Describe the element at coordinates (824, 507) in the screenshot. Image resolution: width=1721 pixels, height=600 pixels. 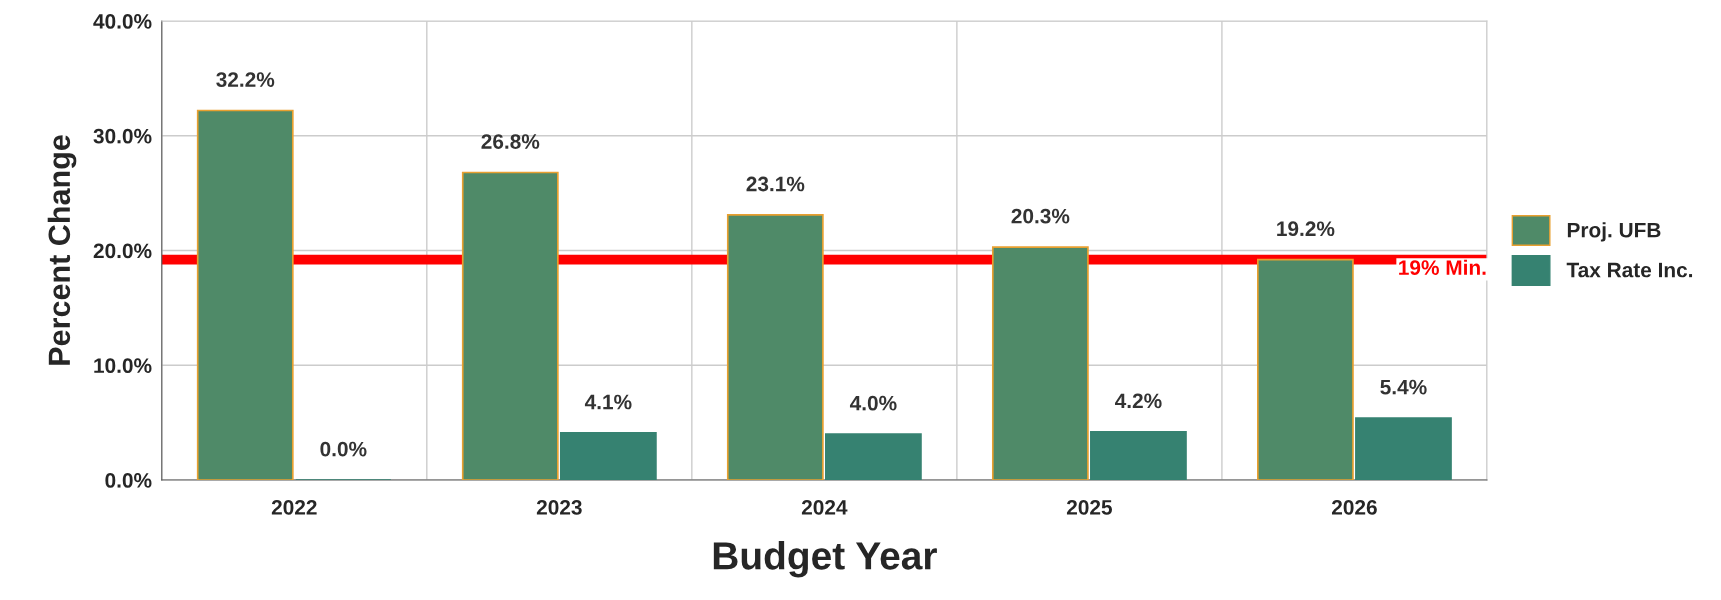
I see `x-tick-label: 2024` at that location.